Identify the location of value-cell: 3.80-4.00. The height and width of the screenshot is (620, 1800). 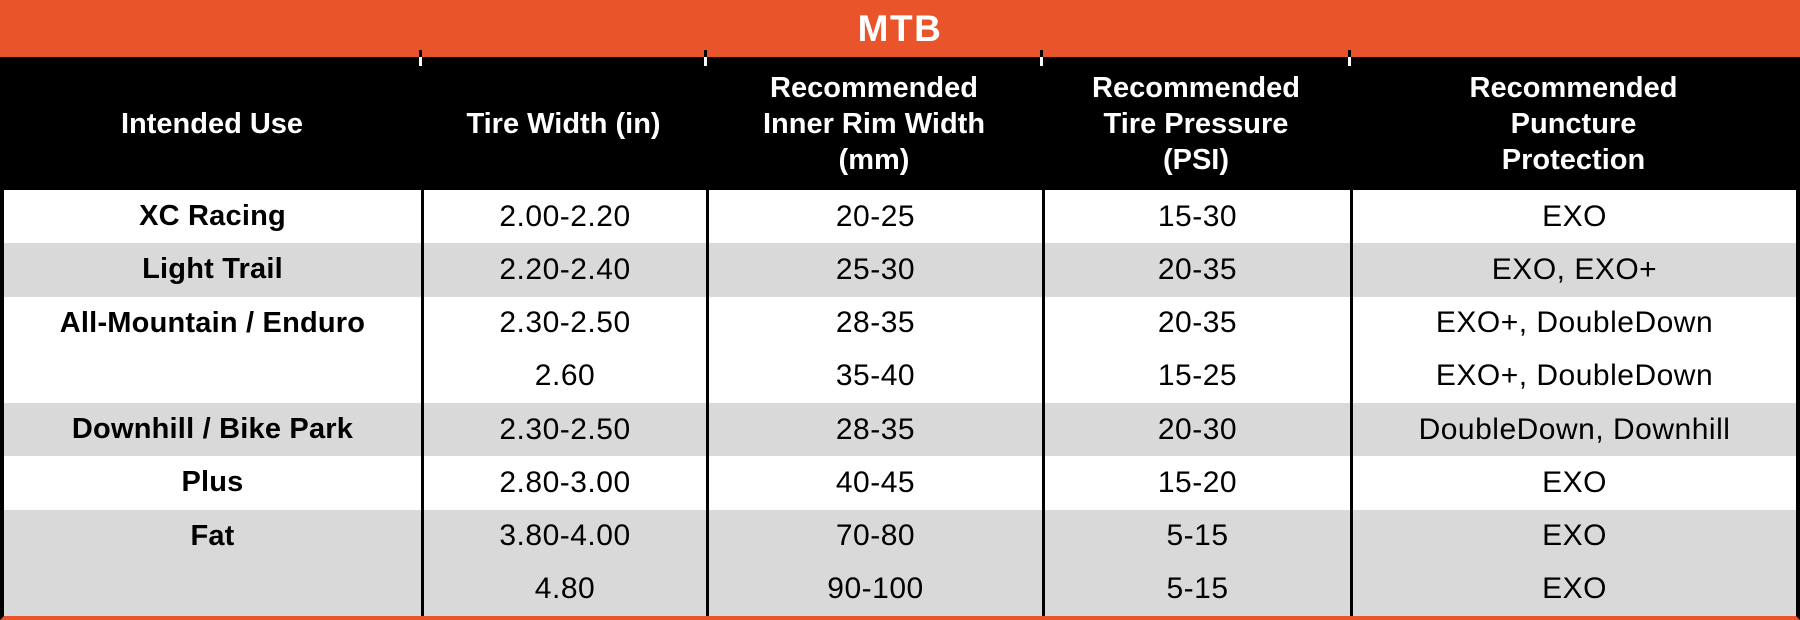
(563, 536).